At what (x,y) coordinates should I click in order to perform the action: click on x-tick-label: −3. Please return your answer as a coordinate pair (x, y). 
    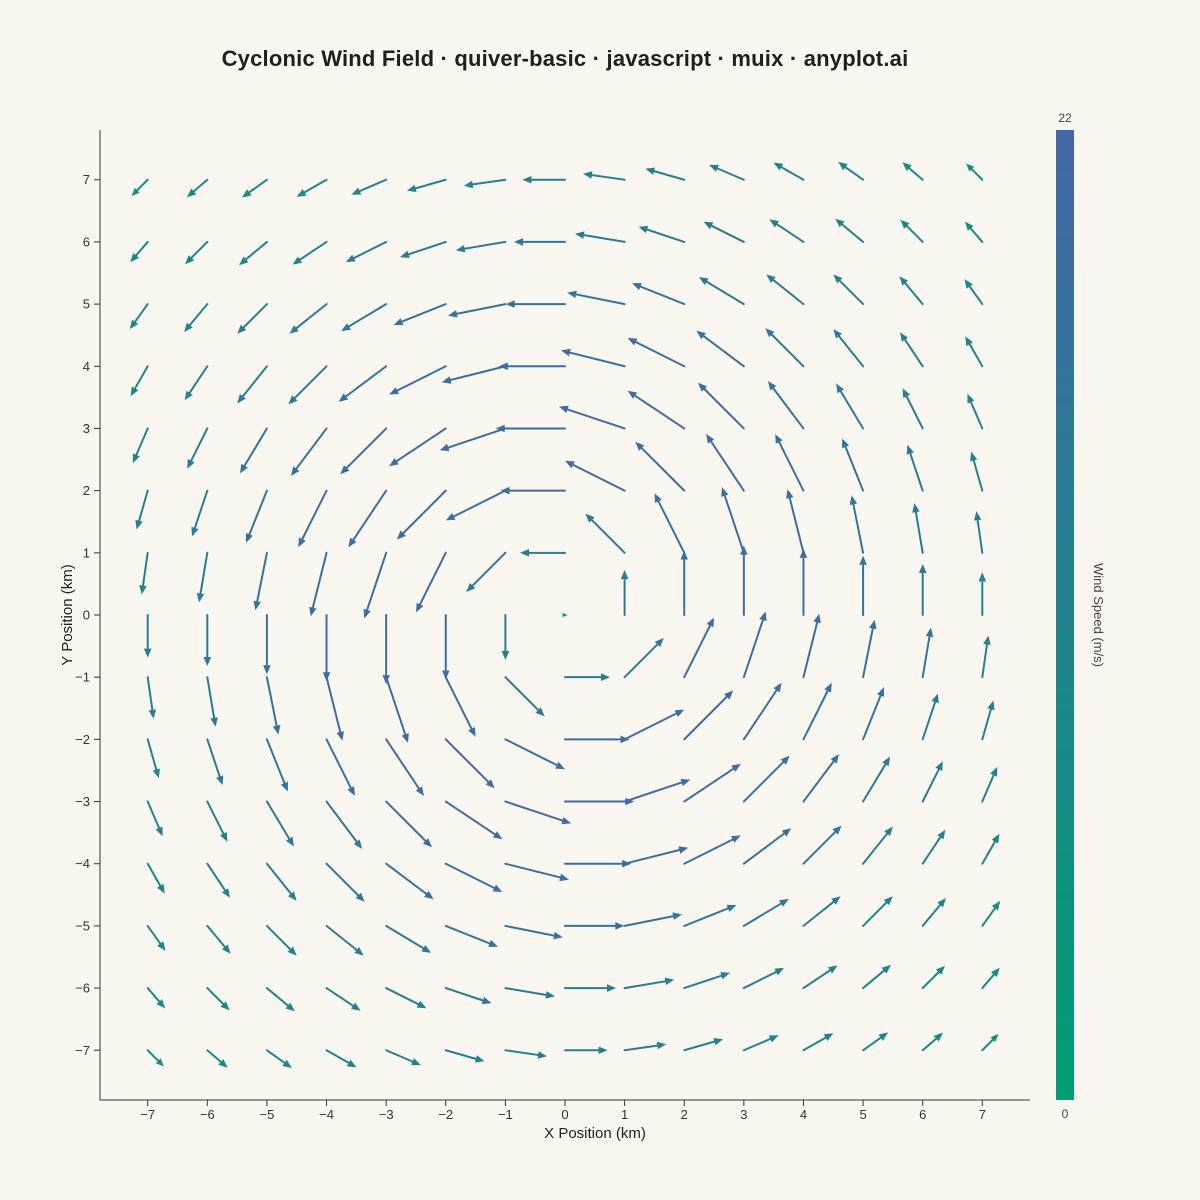
    Looking at the image, I should click on (386, 1114).